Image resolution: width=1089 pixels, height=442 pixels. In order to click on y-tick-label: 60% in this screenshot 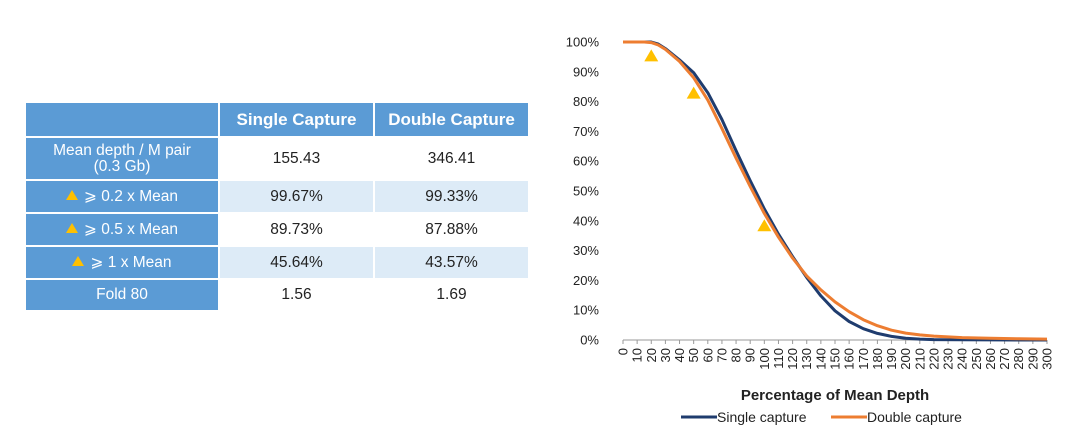, I will do `click(586, 161)`.